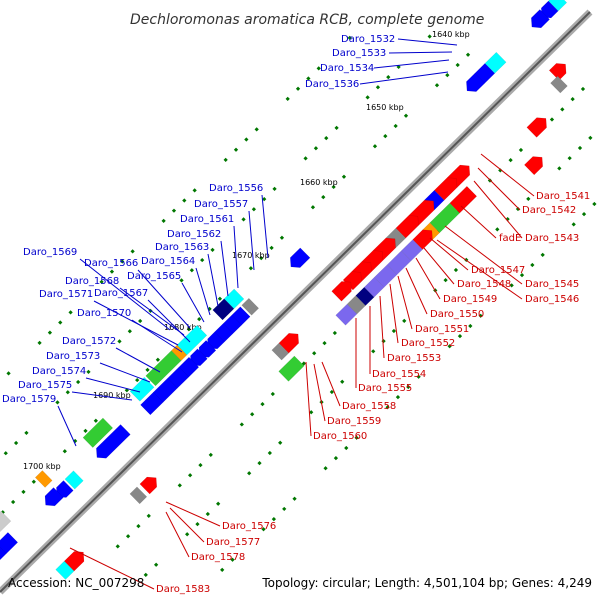 The width and height of the screenshot is (600, 600). Describe the element at coordinates (73, 356) in the screenshot. I see `gene-label-daro-1573: Daro_1573` at that location.